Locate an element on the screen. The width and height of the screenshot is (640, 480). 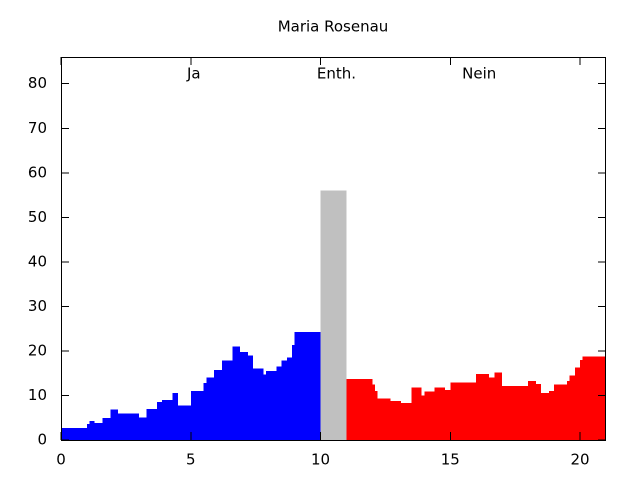
chart-title: Maria Rosenau is located at coordinates (333, 27).